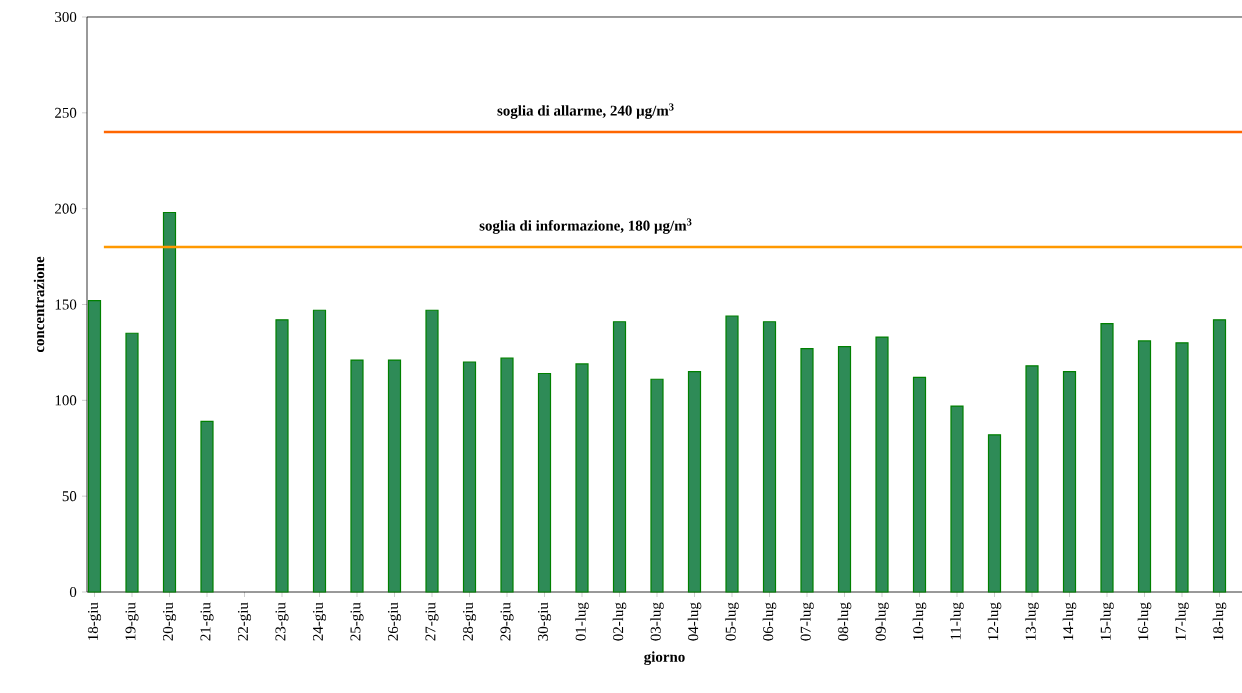 Image resolution: width=1242 pixels, height=693 pixels. Describe the element at coordinates (807, 621) in the screenshot. I see `x-tick-label: 07-lug` at that location.